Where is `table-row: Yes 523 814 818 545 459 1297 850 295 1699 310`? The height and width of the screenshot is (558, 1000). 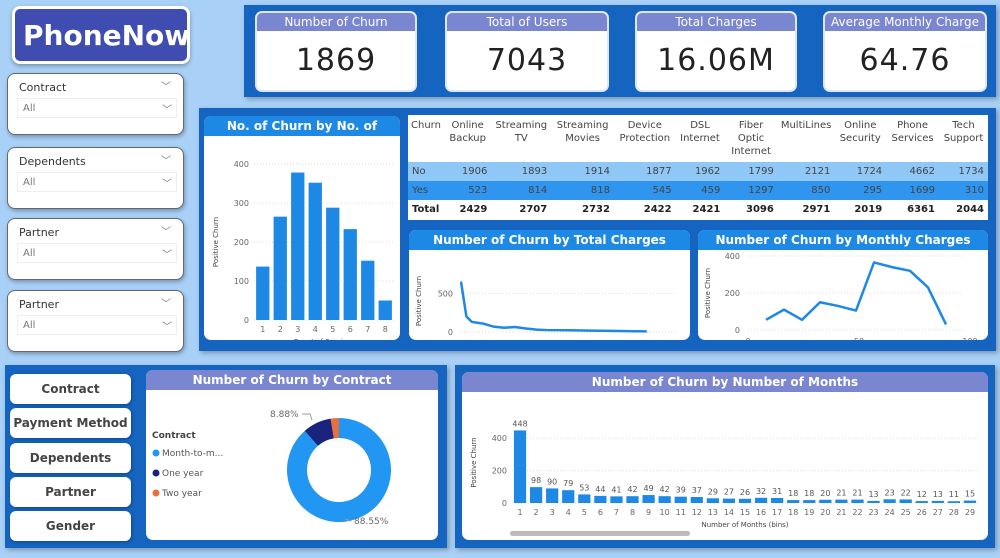 table-row: Yes 523 814 818 545 459 1297 850 295 1699 310 is located at coordinates (698, 190).